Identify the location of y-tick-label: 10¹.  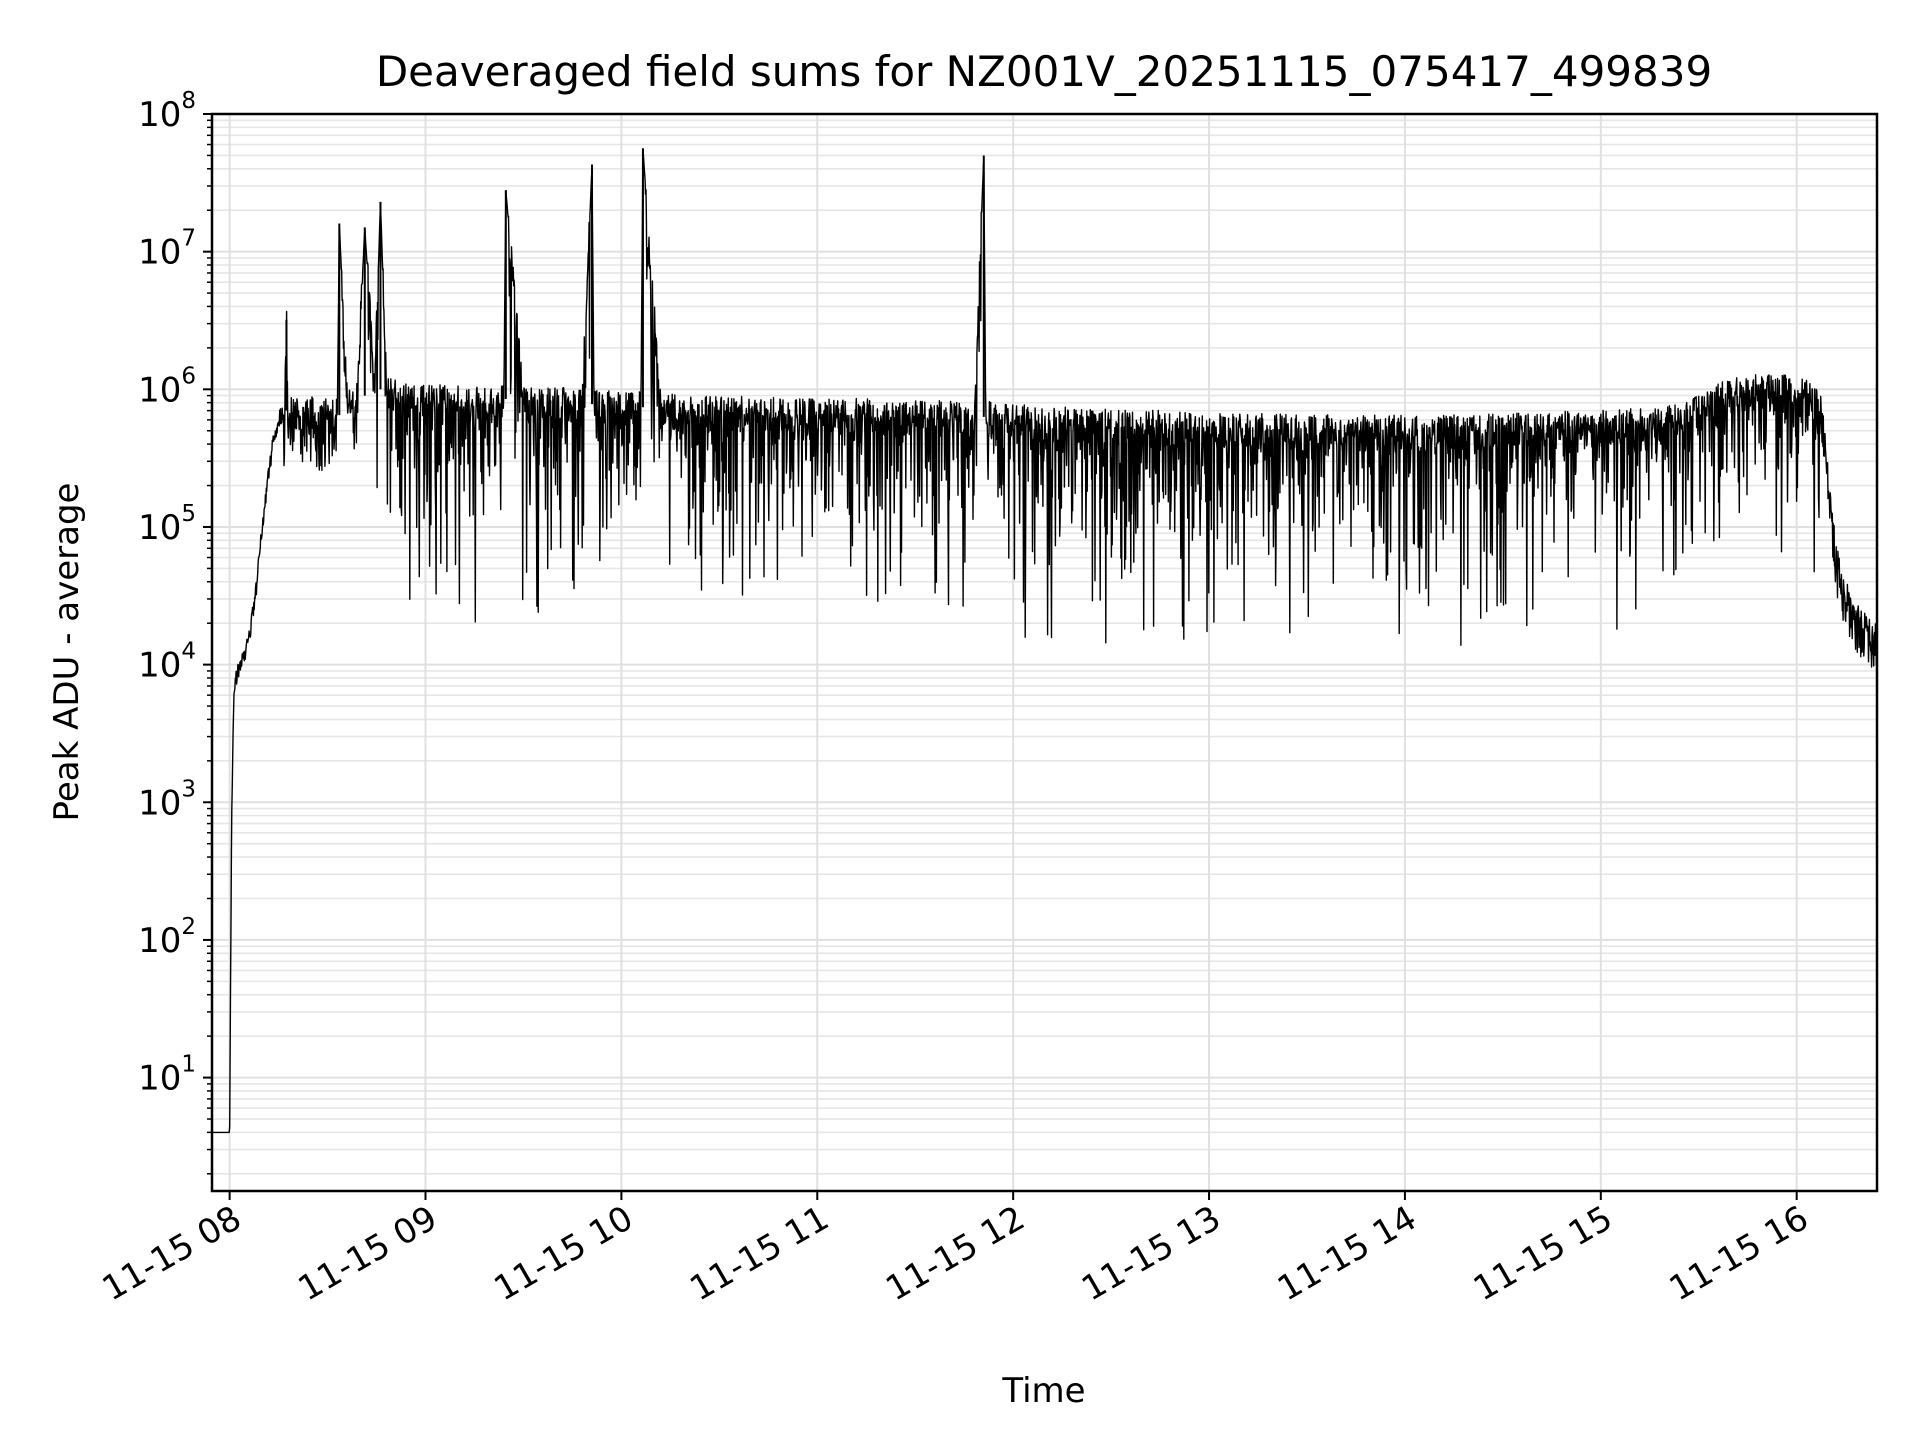
(167, 1075).